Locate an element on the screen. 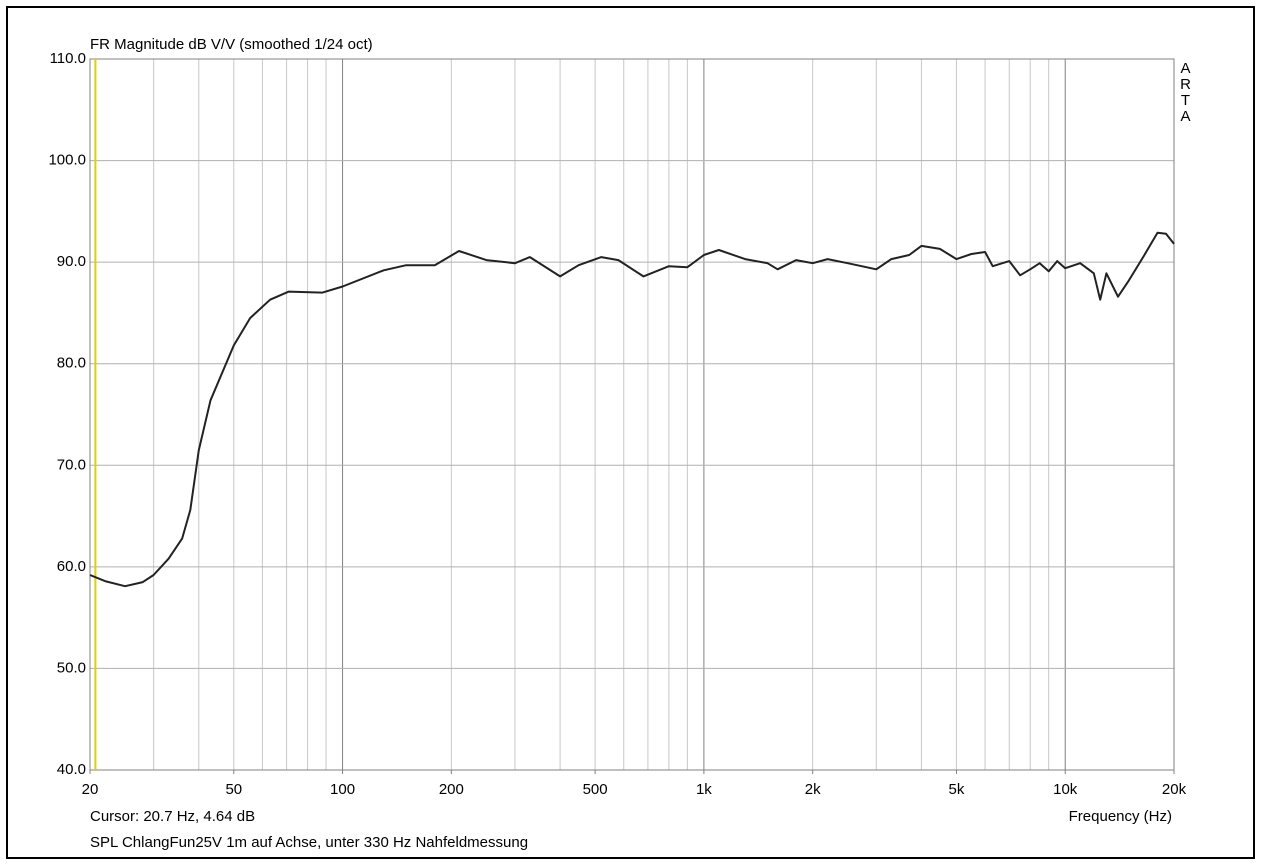  y-tick-label: 50.0 is located at coordinates (71, 667).